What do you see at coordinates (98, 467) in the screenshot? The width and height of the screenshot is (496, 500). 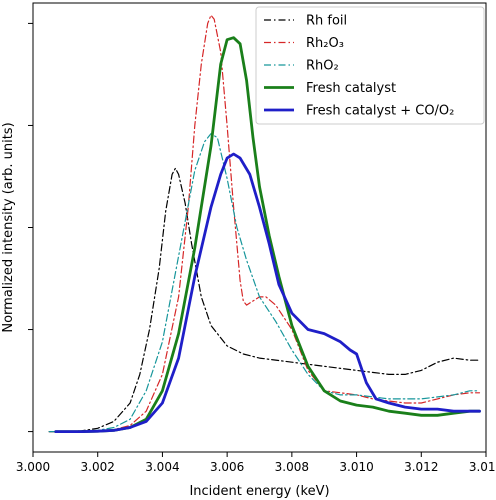 I see `x-tick-label: 3.002` at bounding box center [98, 467].